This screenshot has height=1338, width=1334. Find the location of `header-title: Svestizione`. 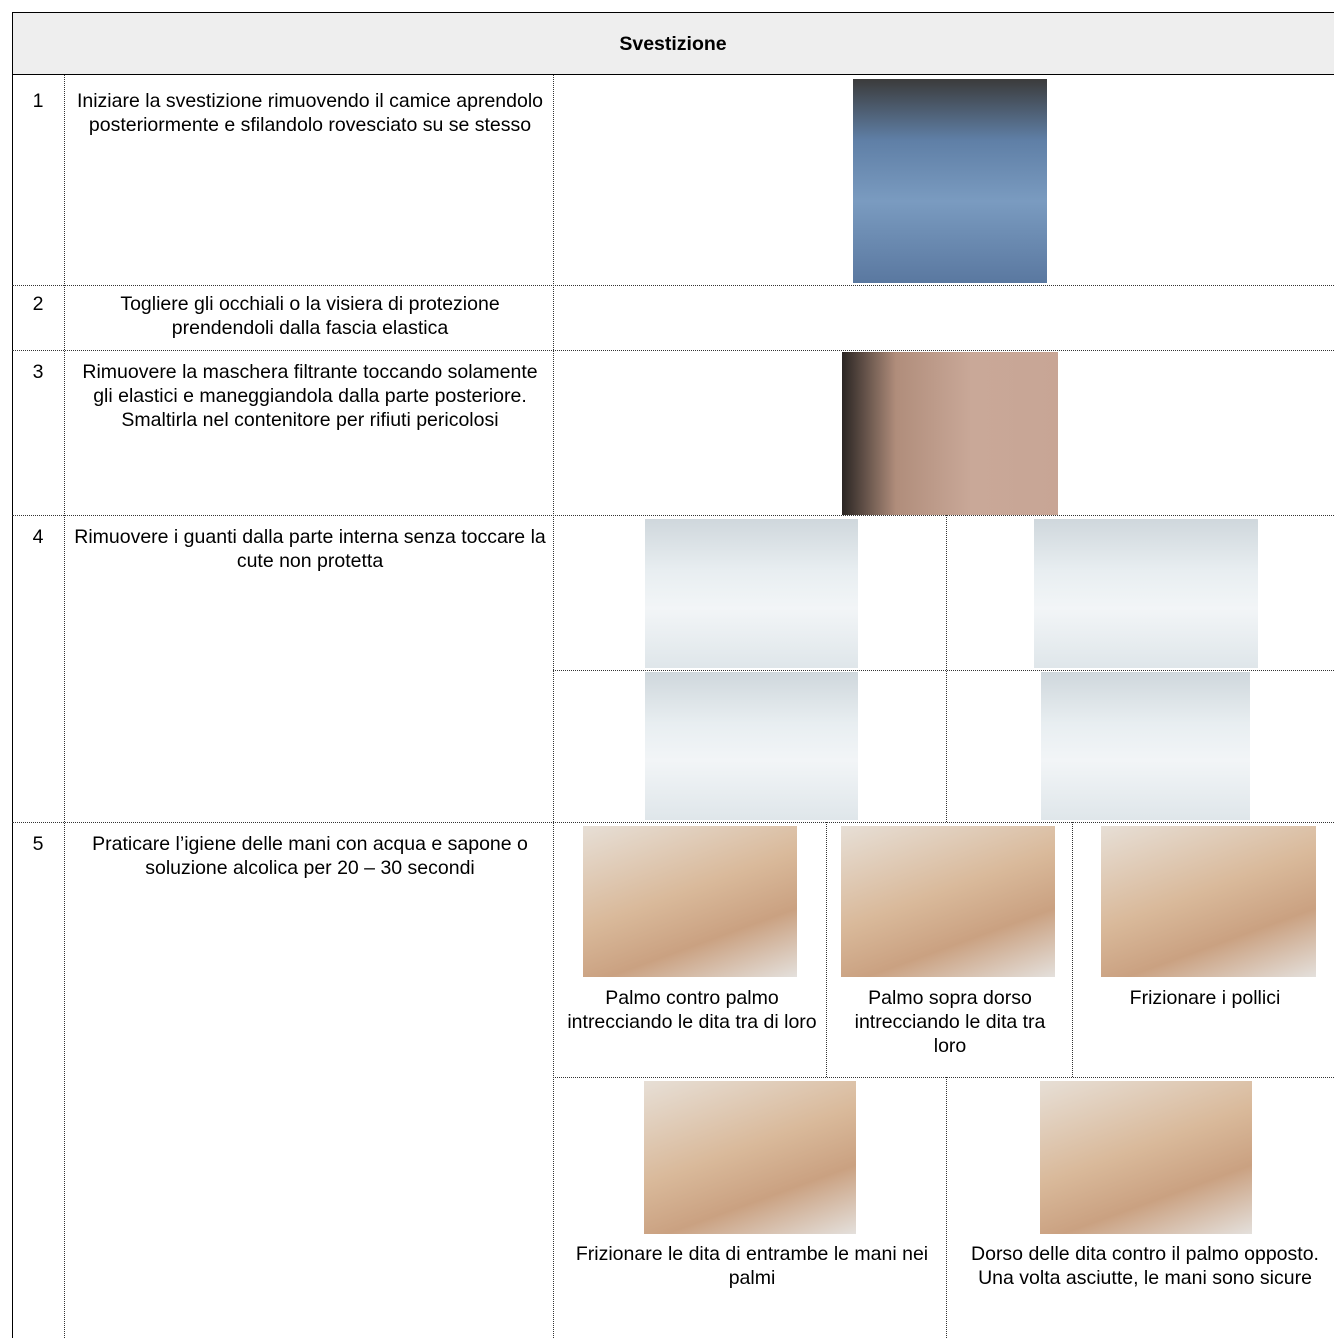

header-title: Svestizione is located at coordinates (673, 44).